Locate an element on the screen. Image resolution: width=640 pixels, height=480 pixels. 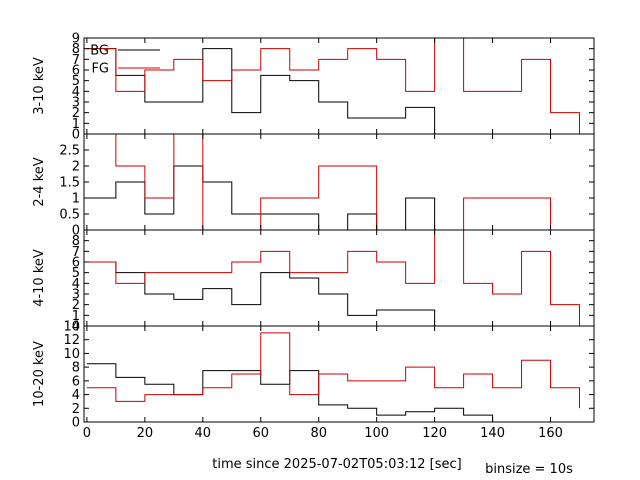
y-tick-label: 1.5 is located at coordinates (69, 183).